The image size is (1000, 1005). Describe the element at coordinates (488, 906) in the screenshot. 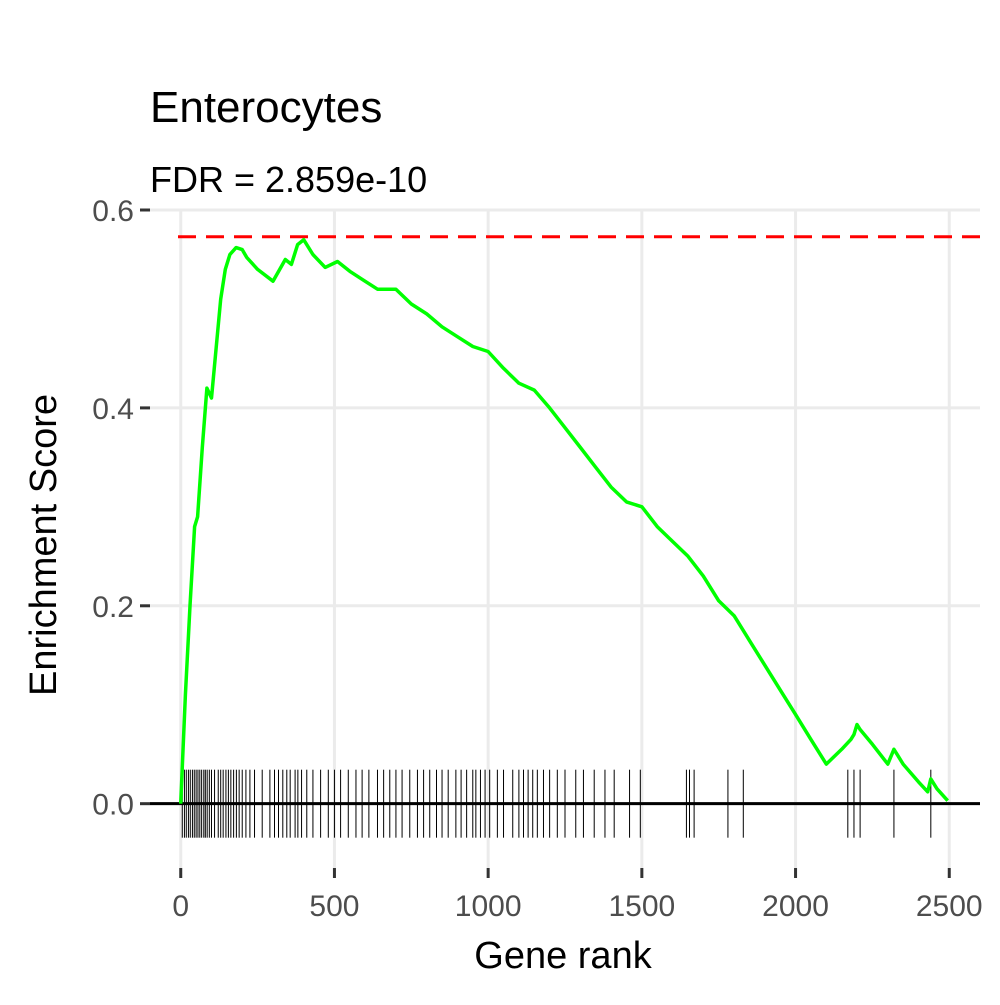

I see `x-tick-label: 1000` at that location.